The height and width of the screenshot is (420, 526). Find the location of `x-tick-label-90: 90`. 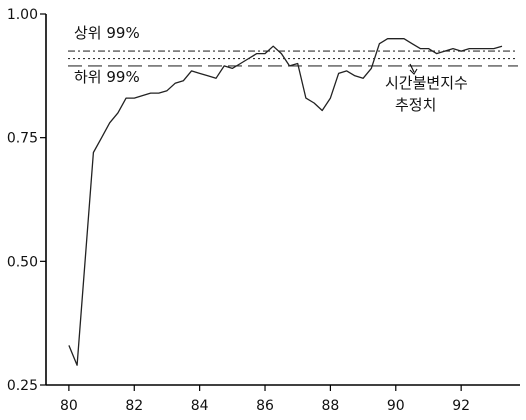

x-tick-label-90: 90 is located at coordinates (396, 406).